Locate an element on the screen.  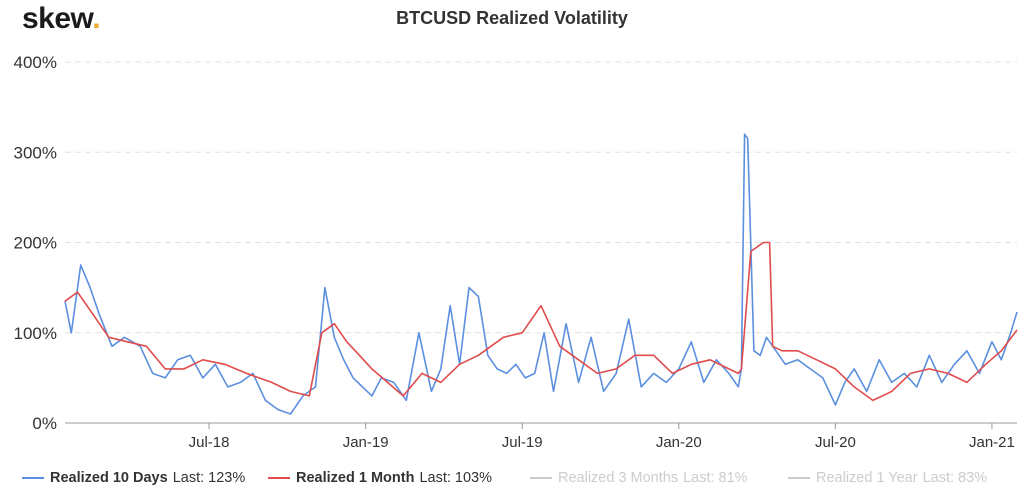
legend-item-realized-10-days: Realized 10 Days Last: 123% is located at coordinates (133, 478).